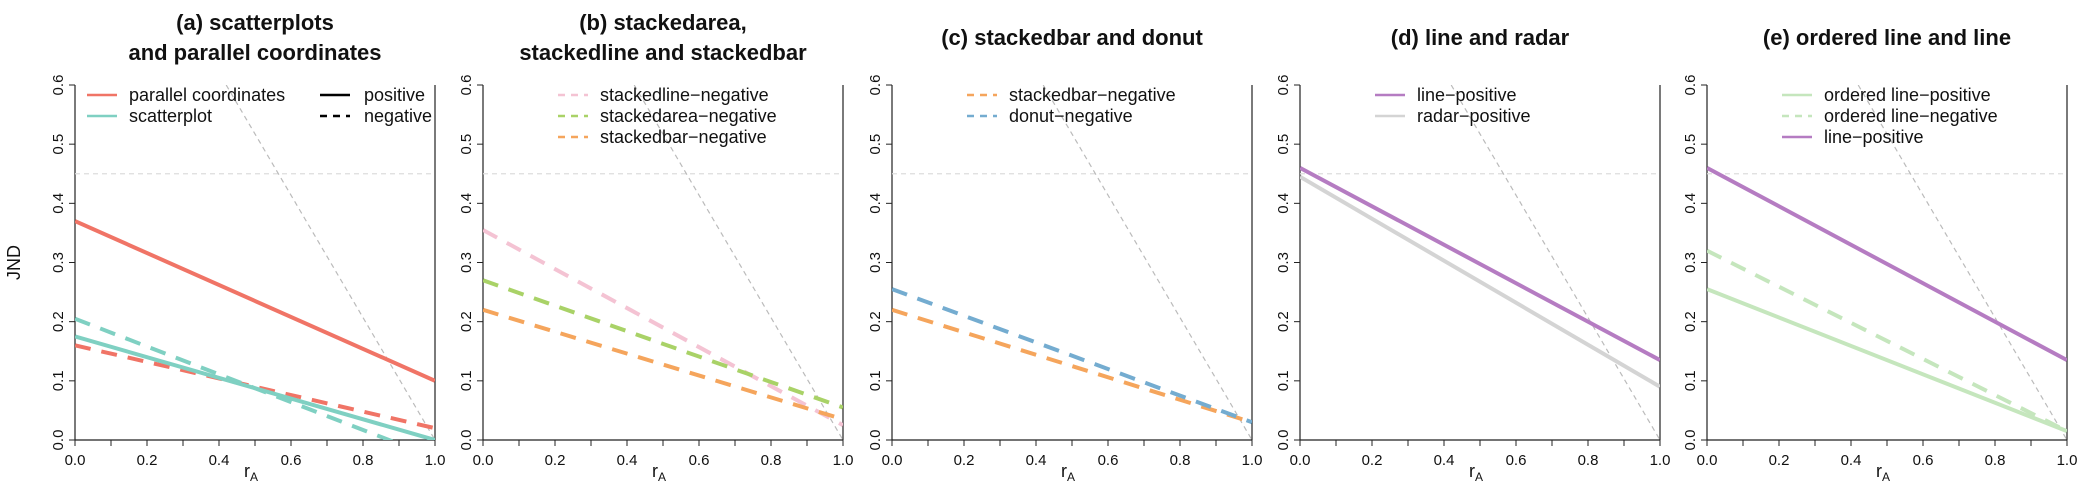 The height and width of the screenshot is (486, 2082). What do you see at coordinates (207, 95) in the screenshot?
I see `legend-label: parallel coordinates` at bounding box center [207, 95].